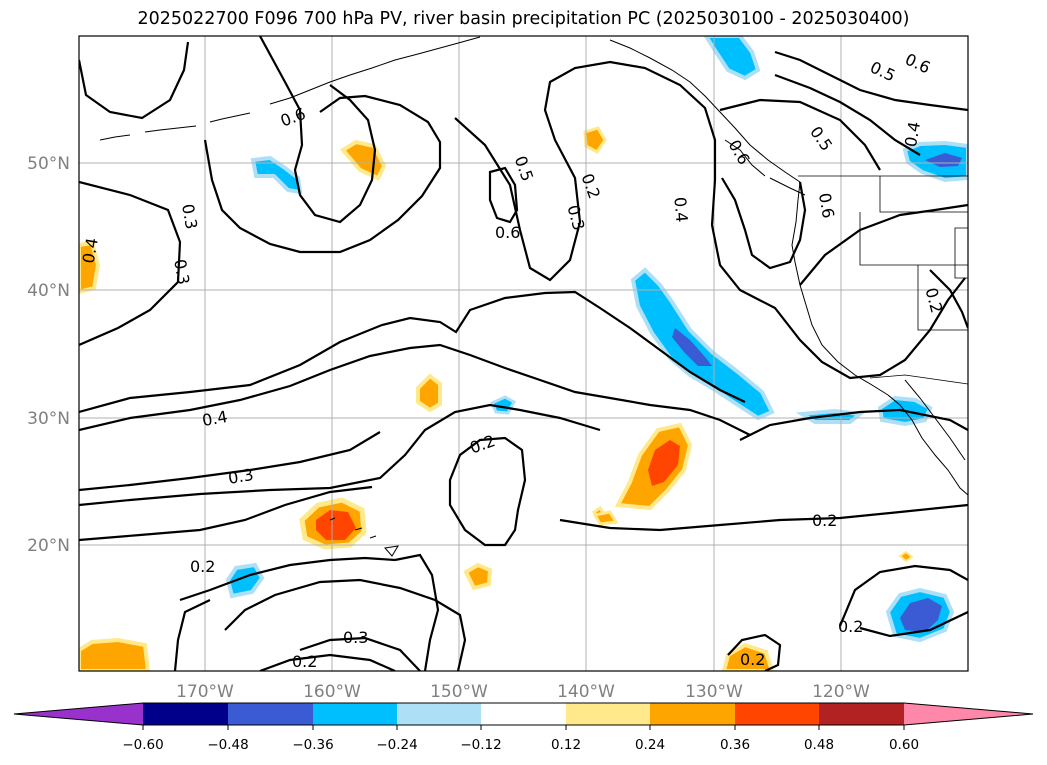  I want to click on contour-southeast-02b, so click(913, 624).